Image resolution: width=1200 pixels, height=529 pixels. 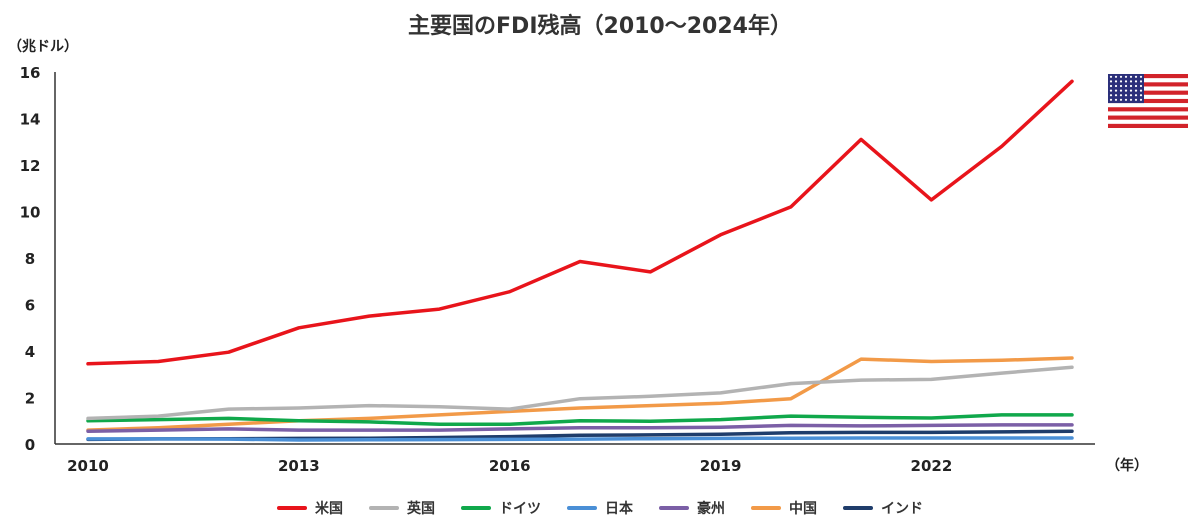 I want to click on y-tick-label: 0, so click(x=30, y=445).